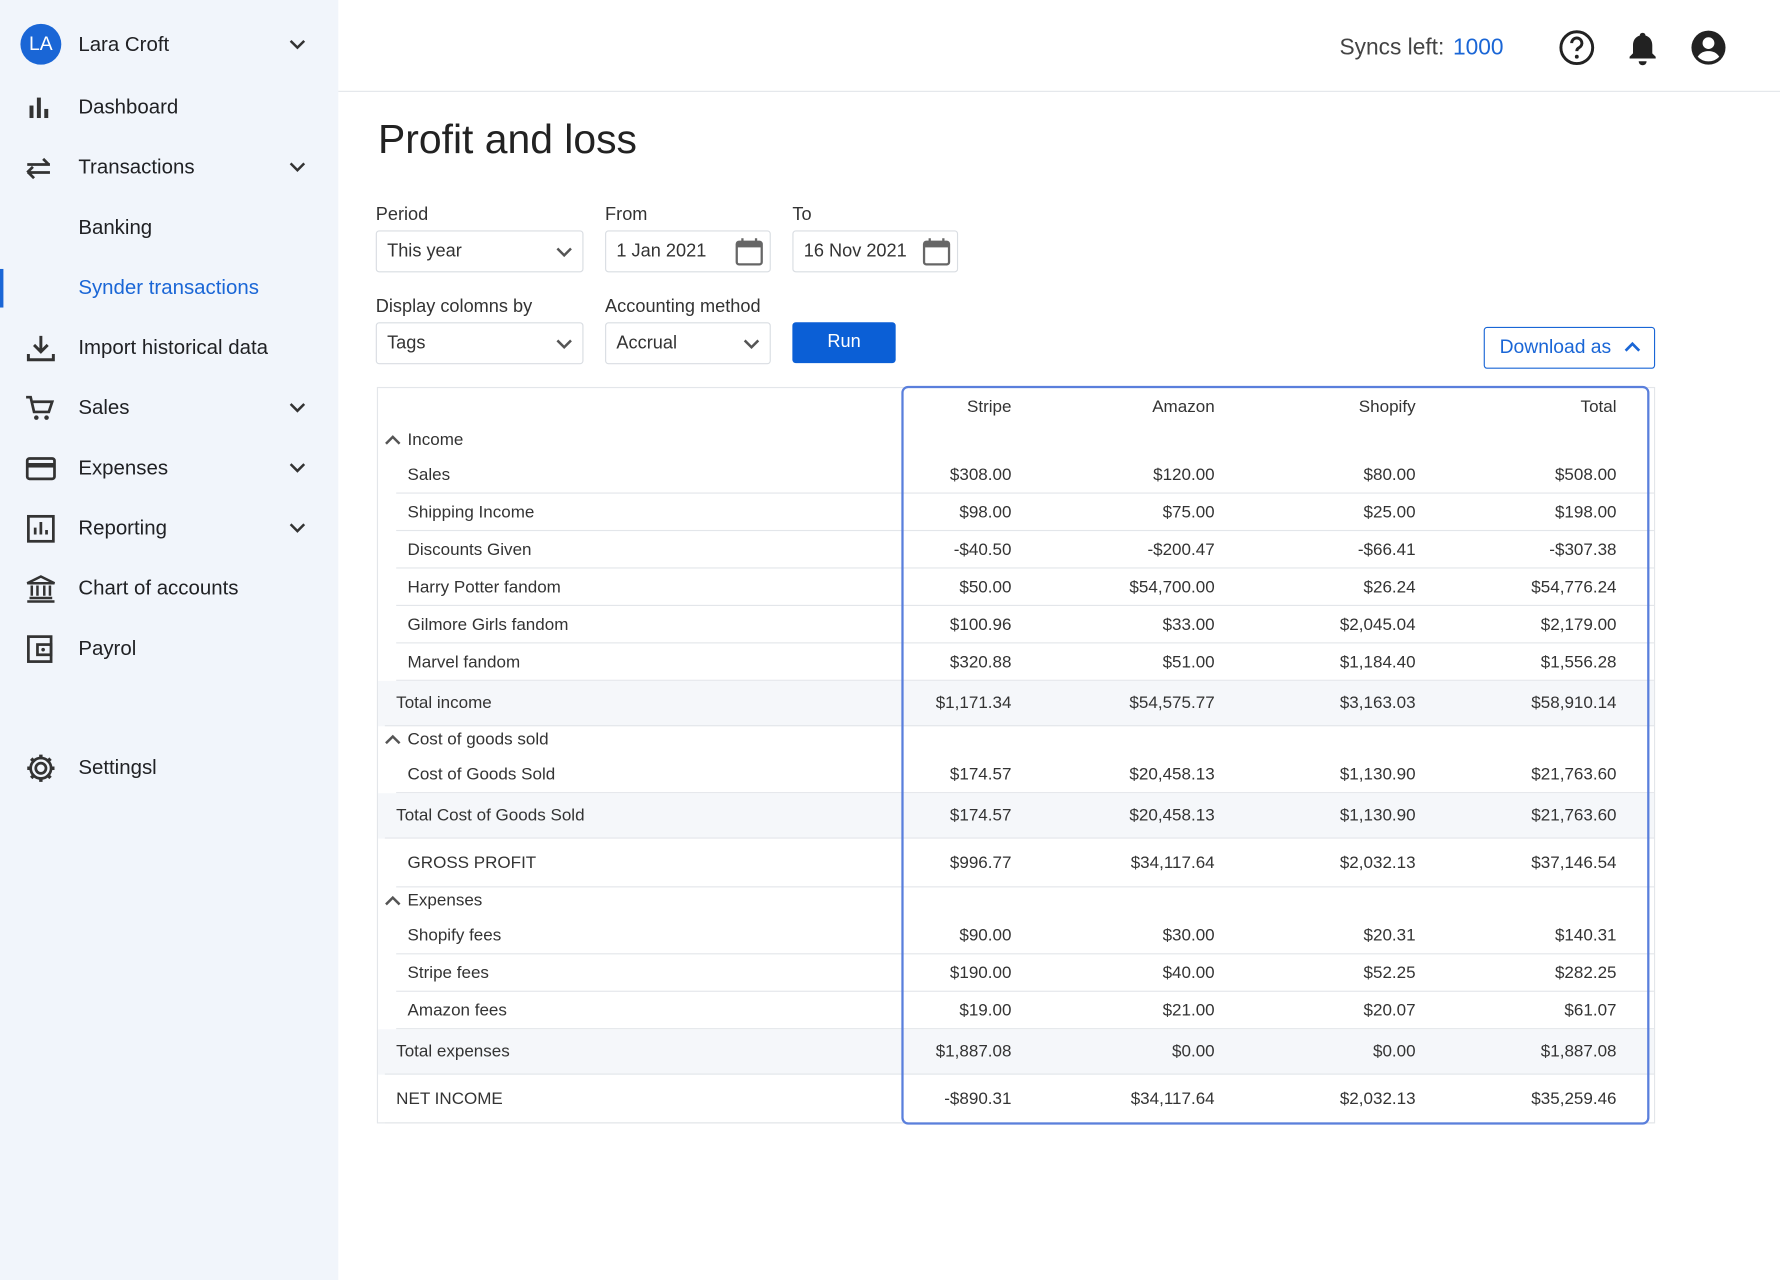 Image resolution: width=1780 pixels, height=1280 pixels. Describe the element at coordinates (1386, 549) in the screenshot. I see `cell-value: -$66.41` at that location.